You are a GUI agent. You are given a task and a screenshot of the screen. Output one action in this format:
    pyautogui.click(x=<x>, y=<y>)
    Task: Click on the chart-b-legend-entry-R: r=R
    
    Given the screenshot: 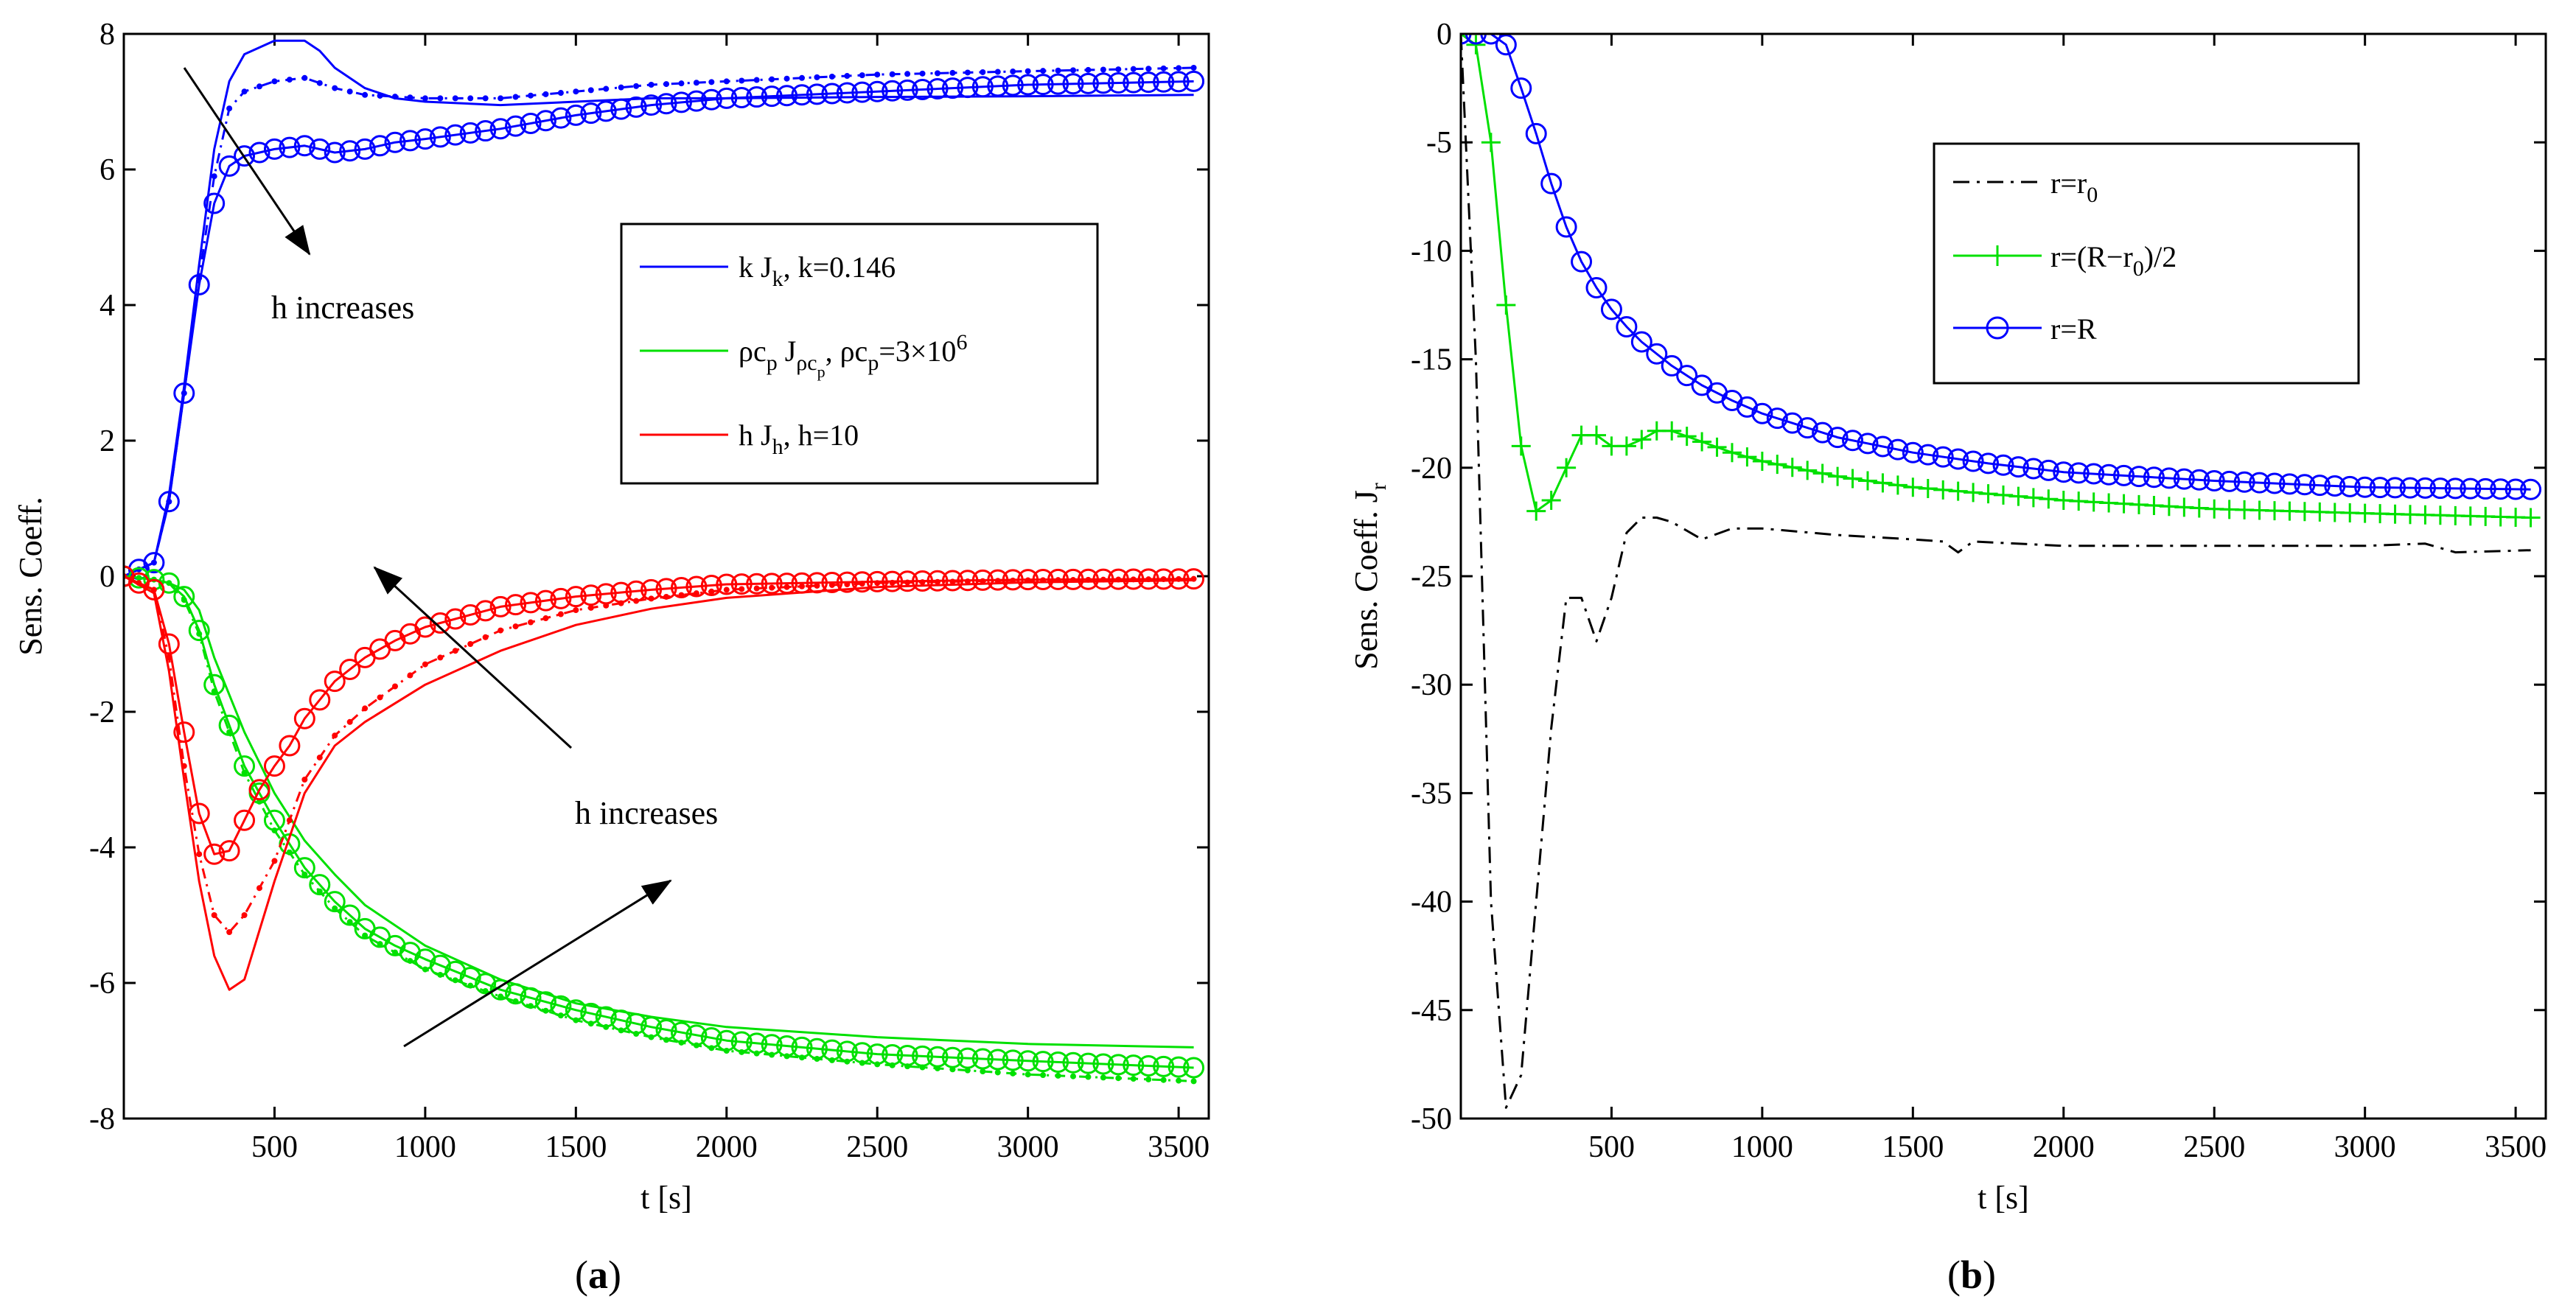 What is the action you would take?
    pyautogui.click(x=2025, y=329)
    